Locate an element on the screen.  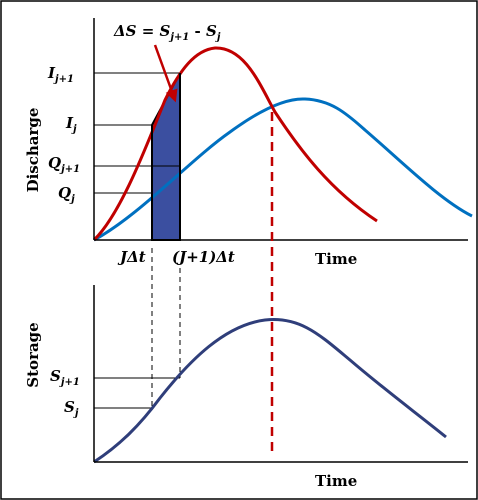
bottom-y-axis-label: Storage is located at coordinates (33, 354).